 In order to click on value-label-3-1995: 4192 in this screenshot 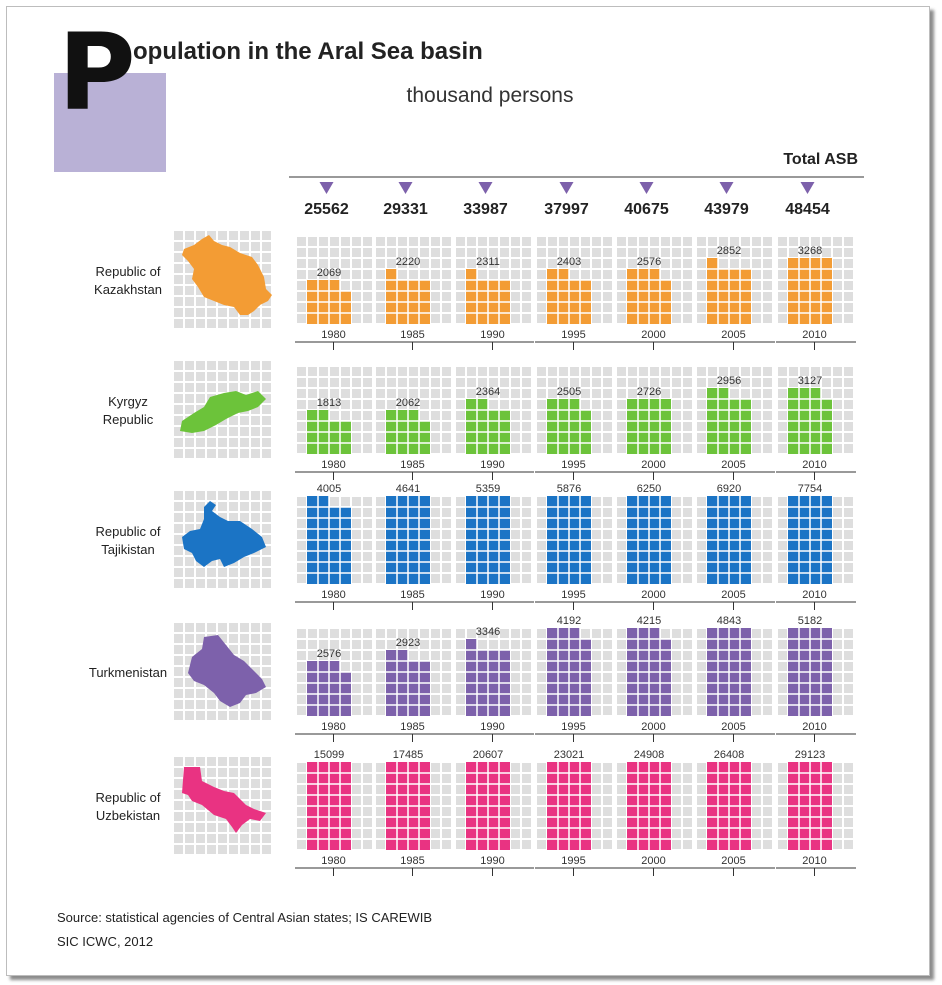, I will do `click(569, 621)`.